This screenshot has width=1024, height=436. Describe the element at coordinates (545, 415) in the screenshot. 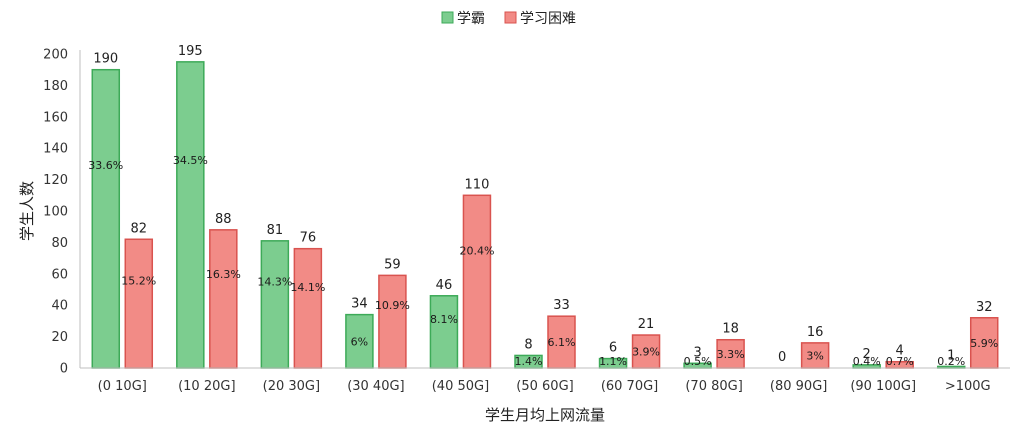

I see `x-axis-title: 学生月均上网流量` at that location.